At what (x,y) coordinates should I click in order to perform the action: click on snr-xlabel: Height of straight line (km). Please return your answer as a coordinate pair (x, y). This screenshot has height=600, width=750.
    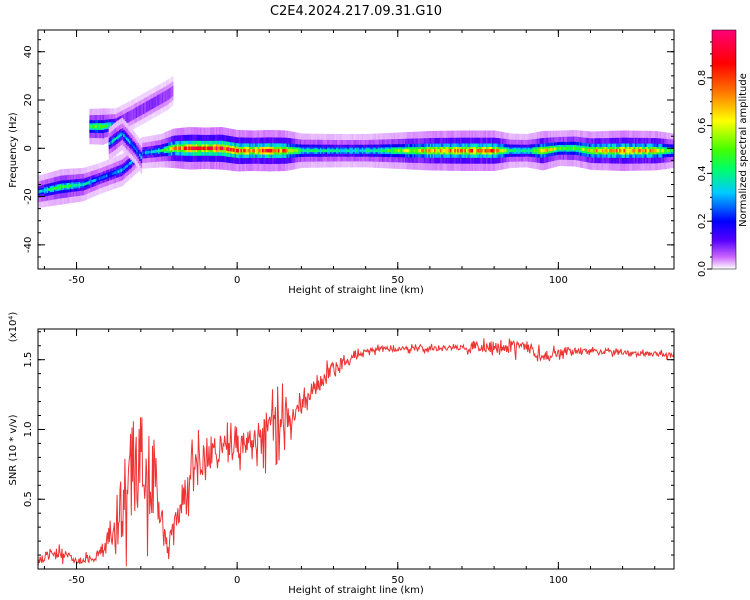
    Looking at the image, I should click on (356, 590).